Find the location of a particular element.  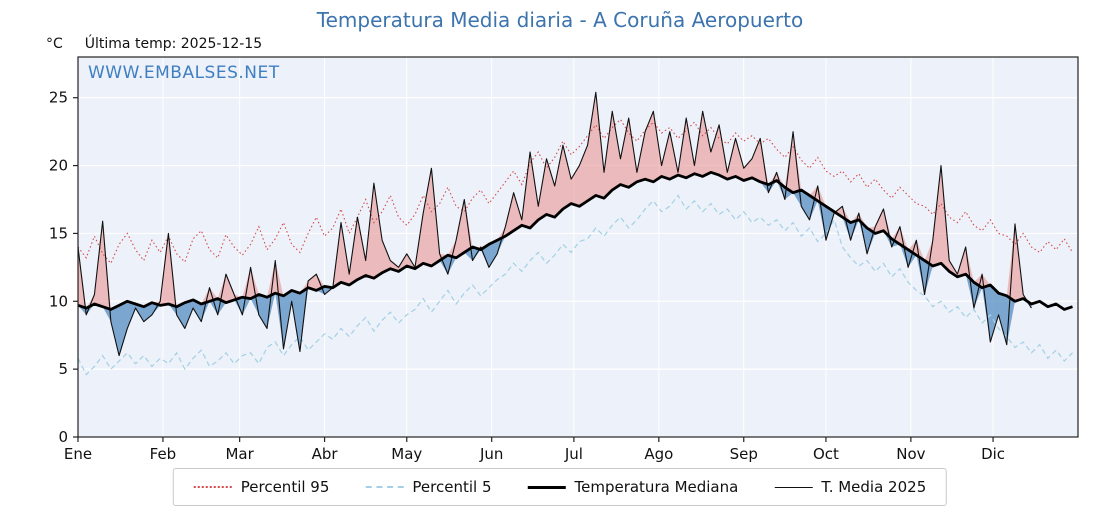

x-tick-label: Dic is located at coordinates (993, 454).